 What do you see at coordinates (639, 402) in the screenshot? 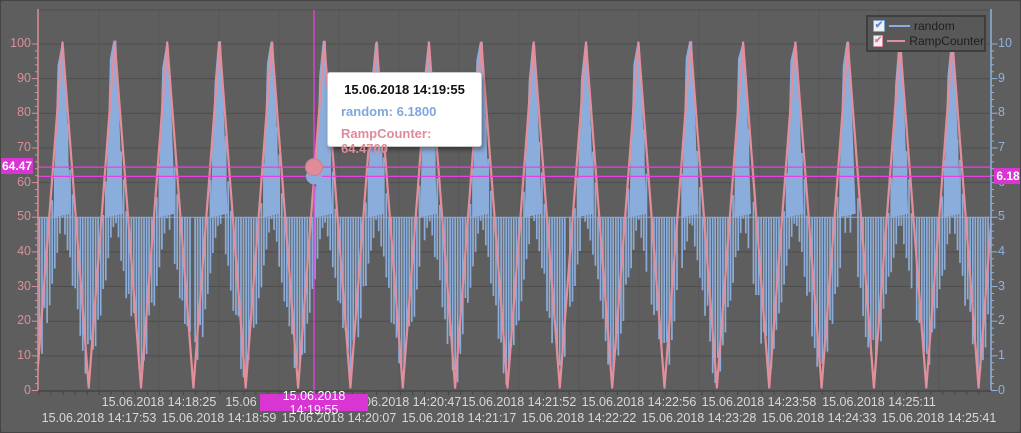
I see `x-axis-tick-label: 15.06.2018 14:22:56` at bounding box center [639, 402].